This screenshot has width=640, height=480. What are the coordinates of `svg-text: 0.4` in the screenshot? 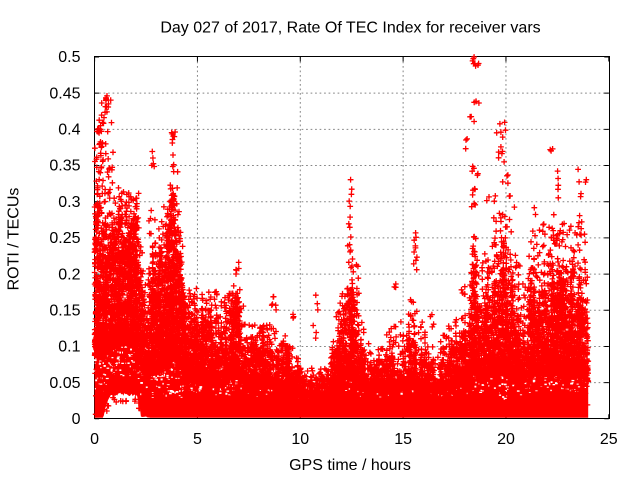 It's located at (69, 130).